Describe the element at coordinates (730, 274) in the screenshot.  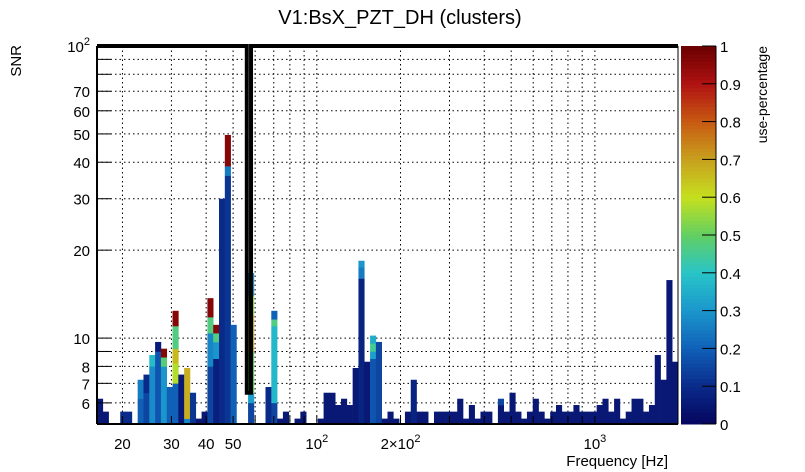
I see `colorbar-tick-label: 0.4` at that location.